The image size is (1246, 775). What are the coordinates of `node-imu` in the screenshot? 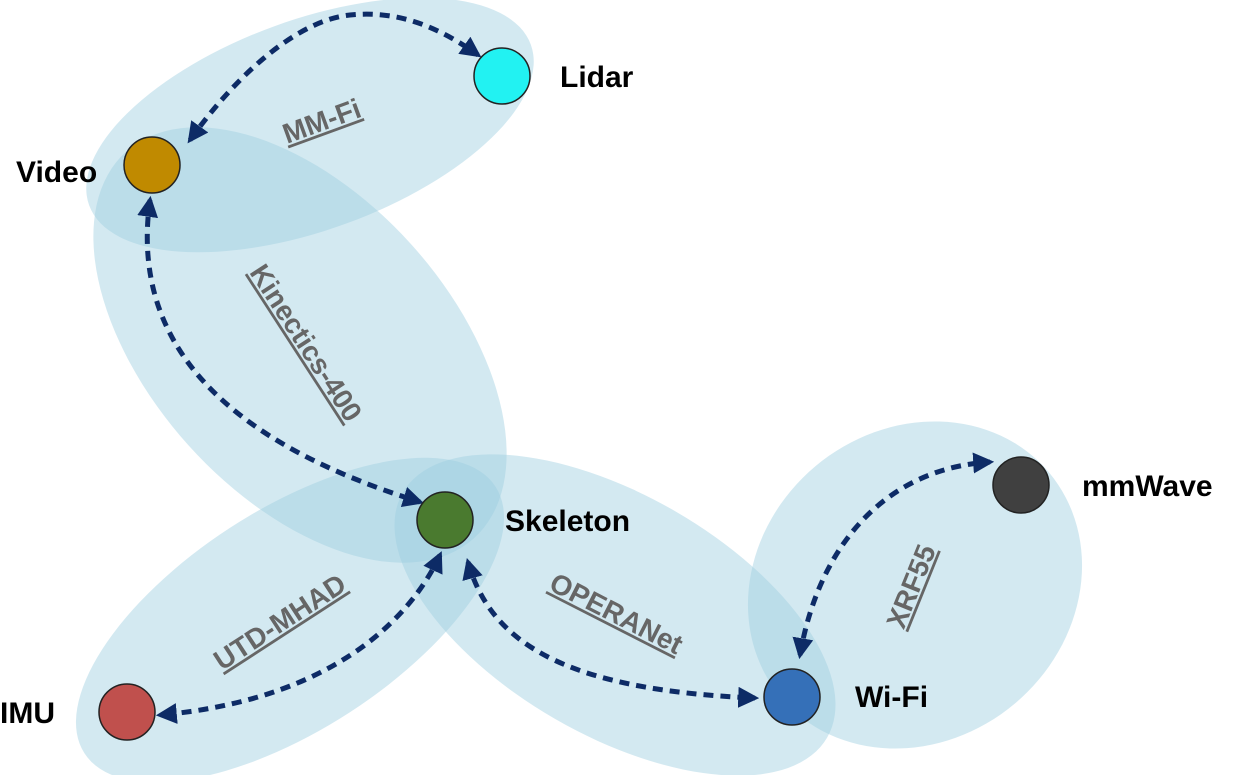 It's located at (127, 712).